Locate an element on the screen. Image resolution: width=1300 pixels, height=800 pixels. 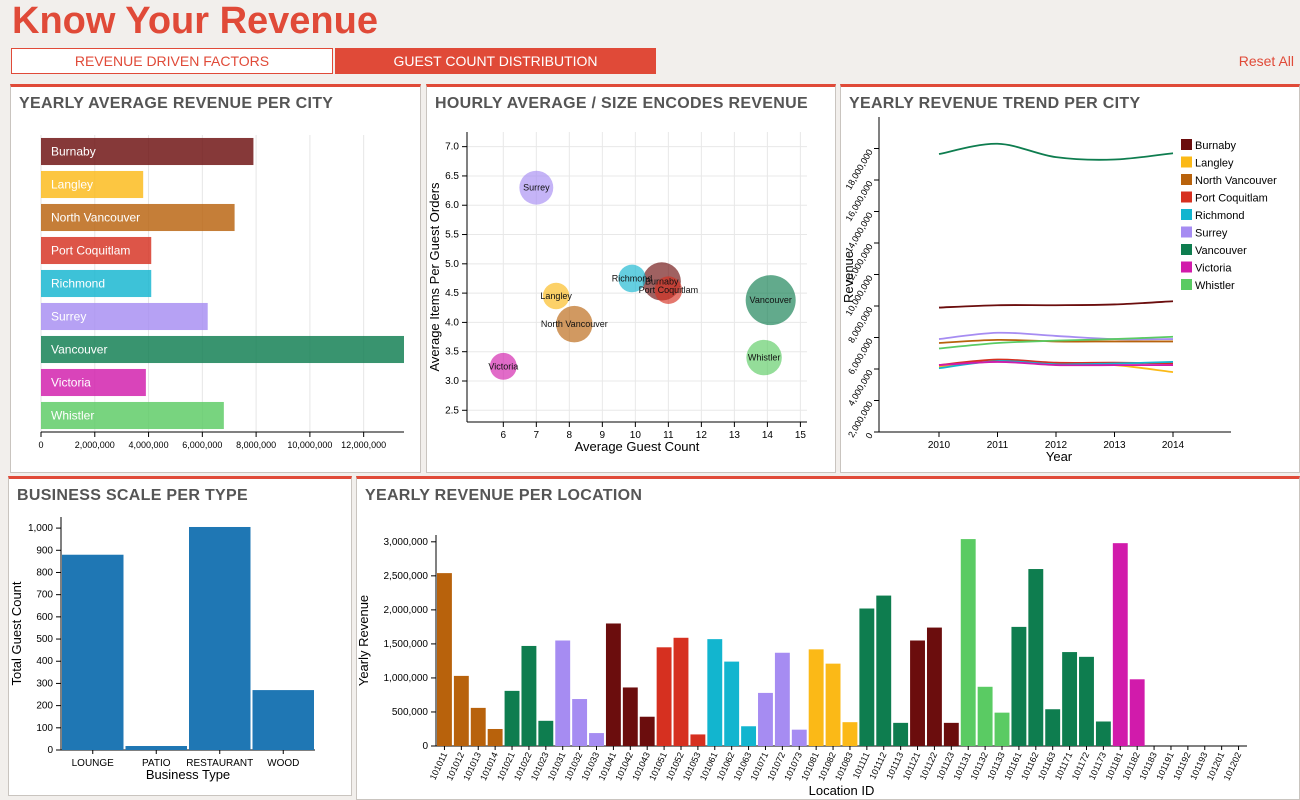
x-tick-label: 8 is located at coordinates (570, 435).